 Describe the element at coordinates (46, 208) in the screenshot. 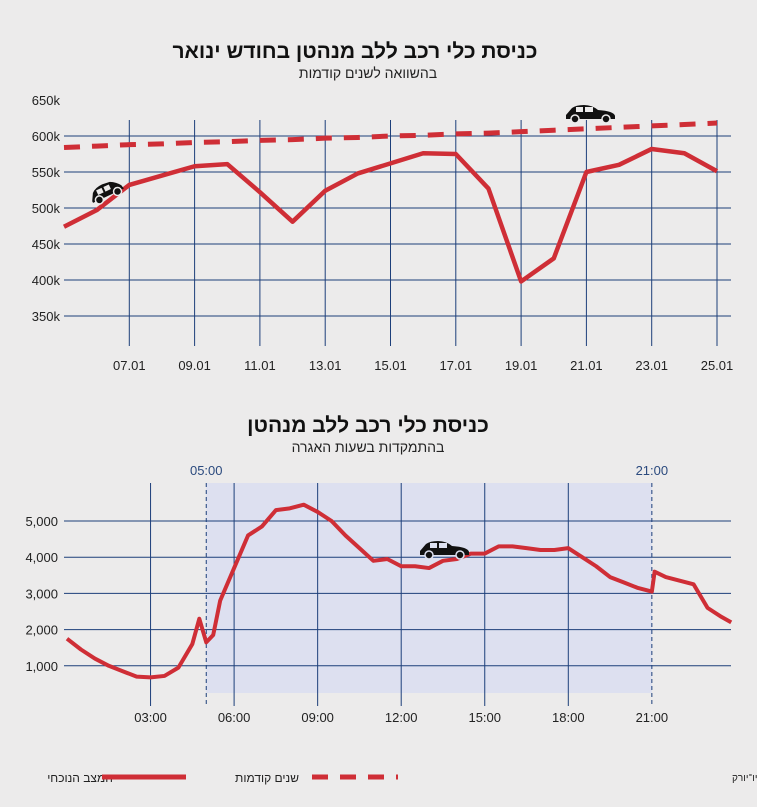

I see `y-tick-label: 500k` at that location.